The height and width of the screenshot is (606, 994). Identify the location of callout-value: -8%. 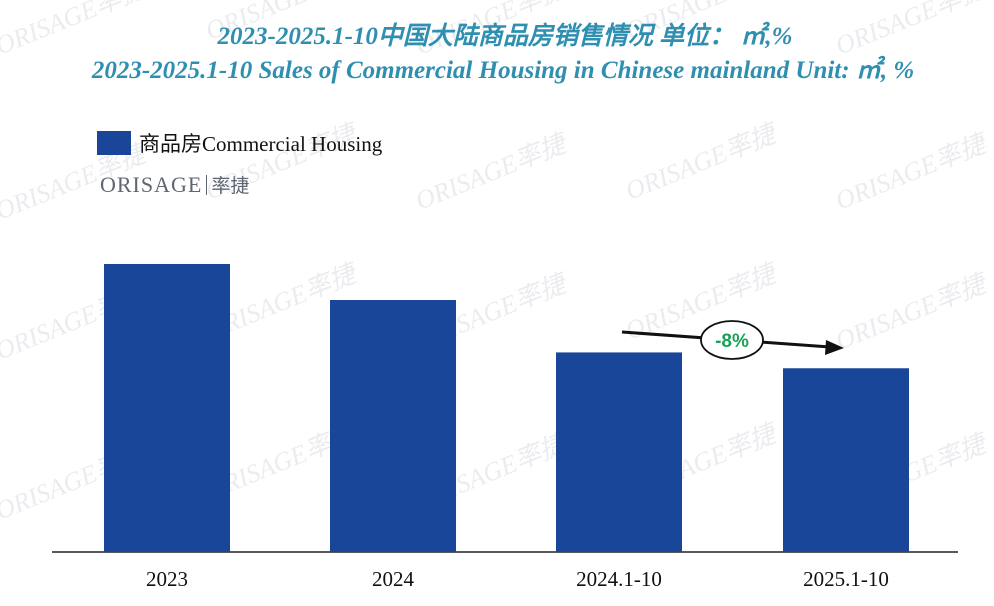
(732, 341).